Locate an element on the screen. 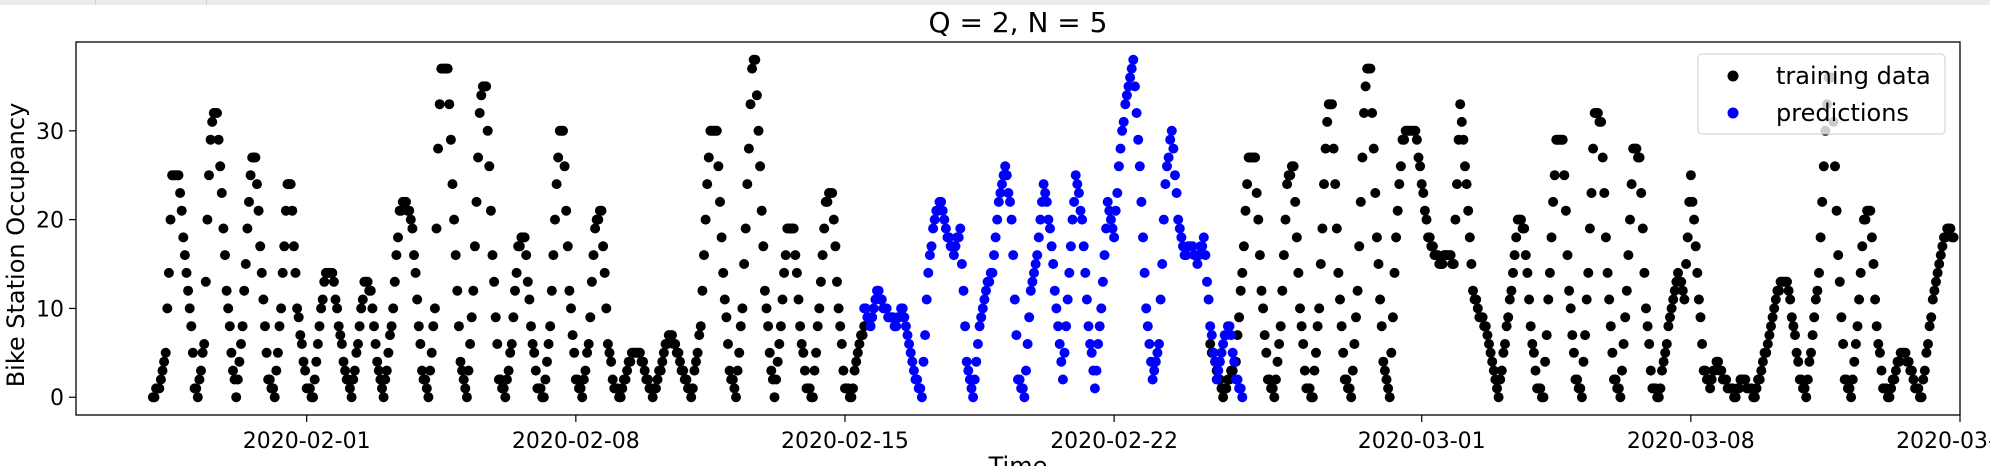 The width and height of the screenshot is (1990, 466). y-tick-label: 0 is located at coordinates (57, 398).